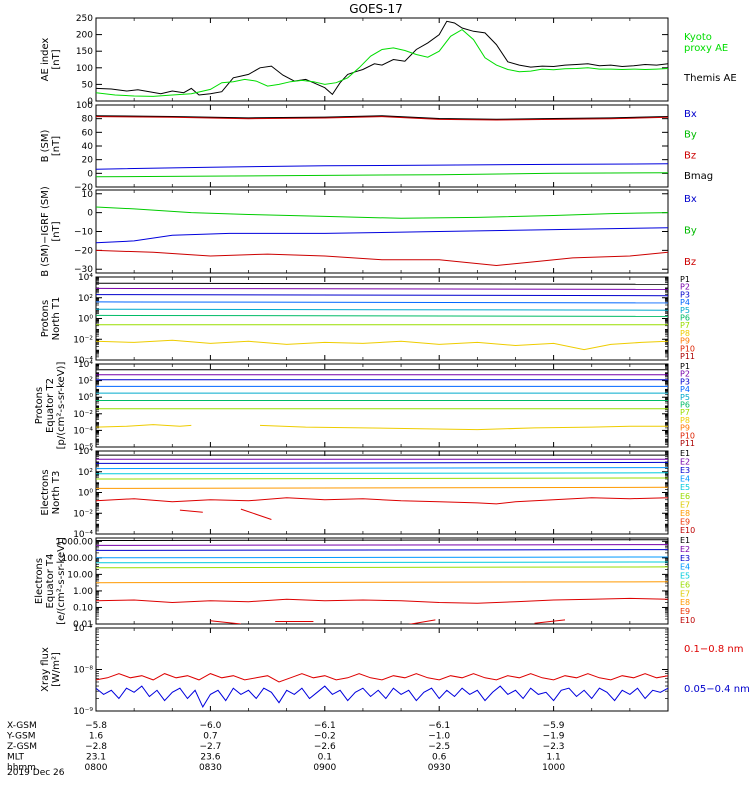  Describe the element at coordinates (685, 287) in the screenshot. I see `legend-entry: P2` at that location.